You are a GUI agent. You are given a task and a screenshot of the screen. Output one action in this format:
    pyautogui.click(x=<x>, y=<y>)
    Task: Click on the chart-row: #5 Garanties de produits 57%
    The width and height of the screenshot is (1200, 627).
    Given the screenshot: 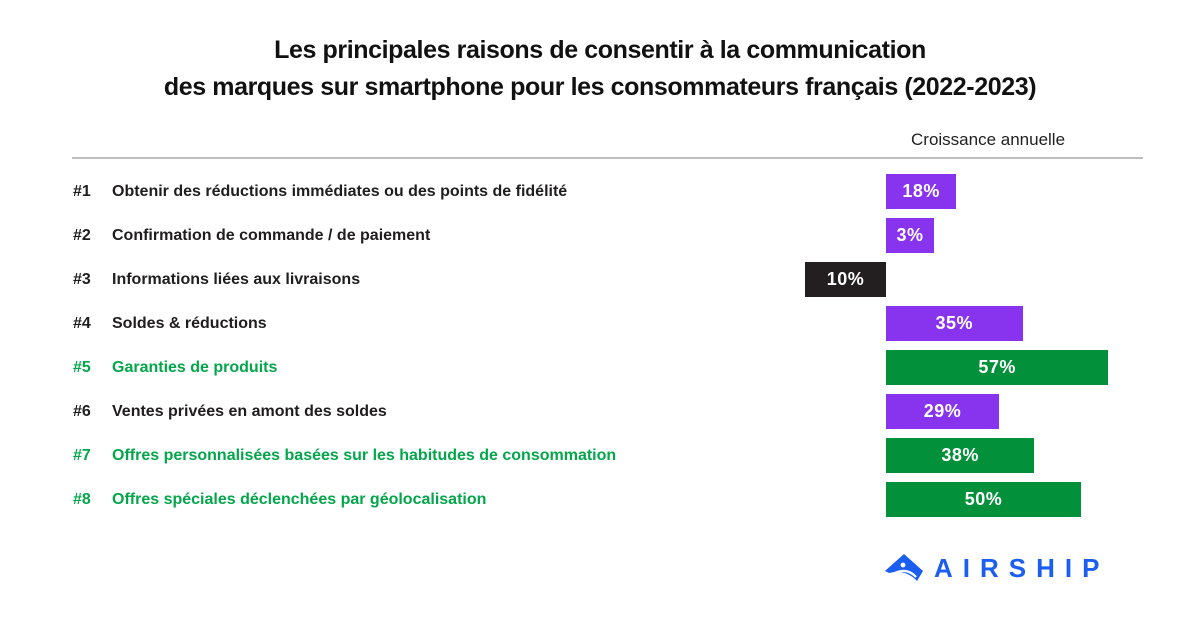 What is the action you would take?
    pyautogui.click(x=600, y=367)
    